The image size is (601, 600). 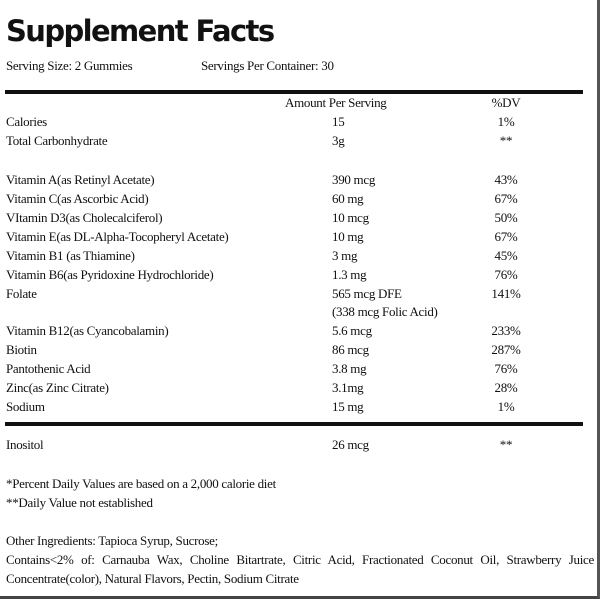 What do you see at coordinates (21, 293) in the screenshot?
I see `nutrient-name: Folate` at bounding box center [21, 293].